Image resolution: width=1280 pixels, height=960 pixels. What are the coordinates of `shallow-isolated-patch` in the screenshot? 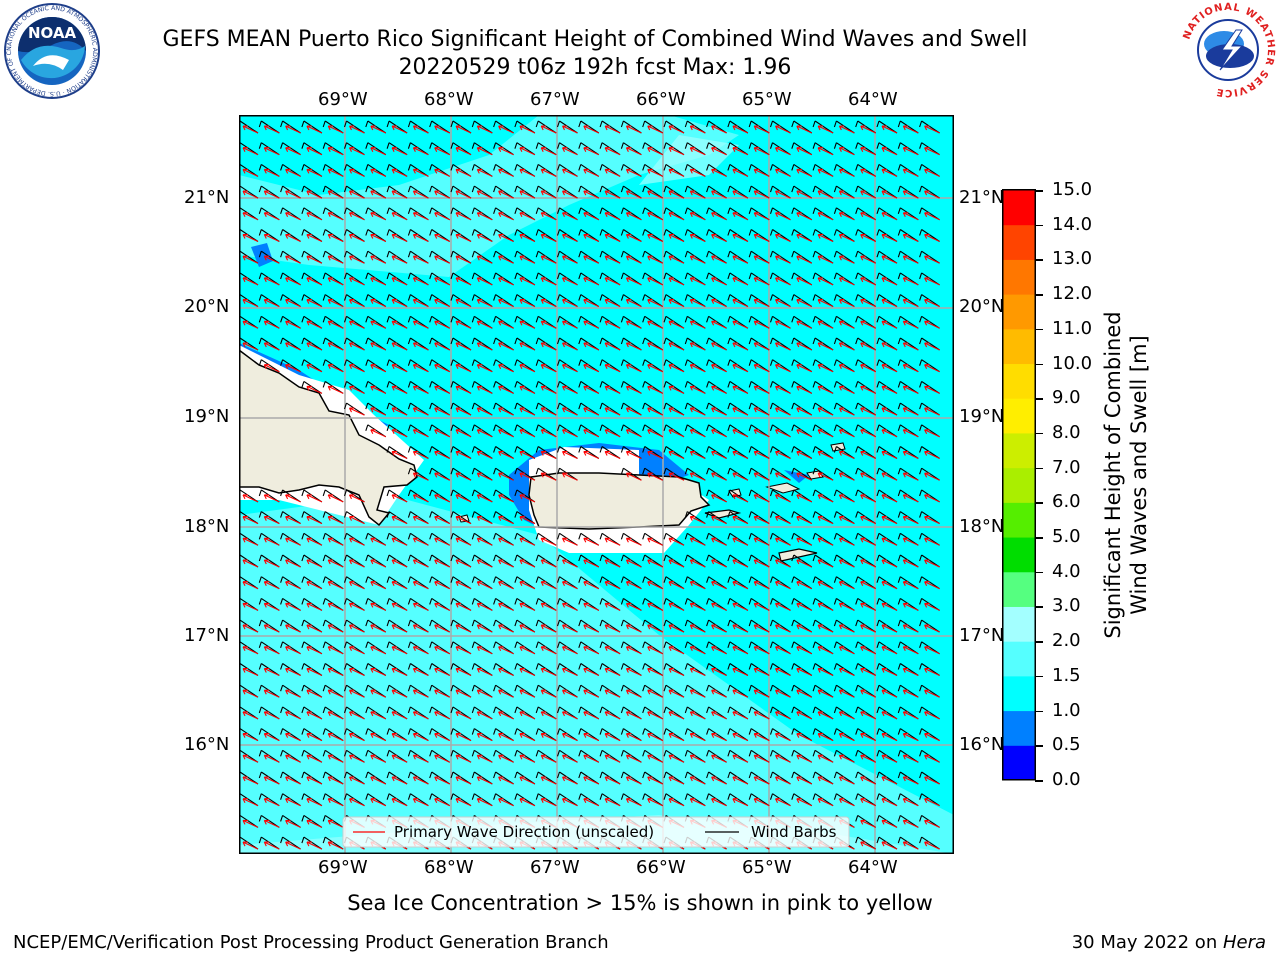 It's located at (262, 255).